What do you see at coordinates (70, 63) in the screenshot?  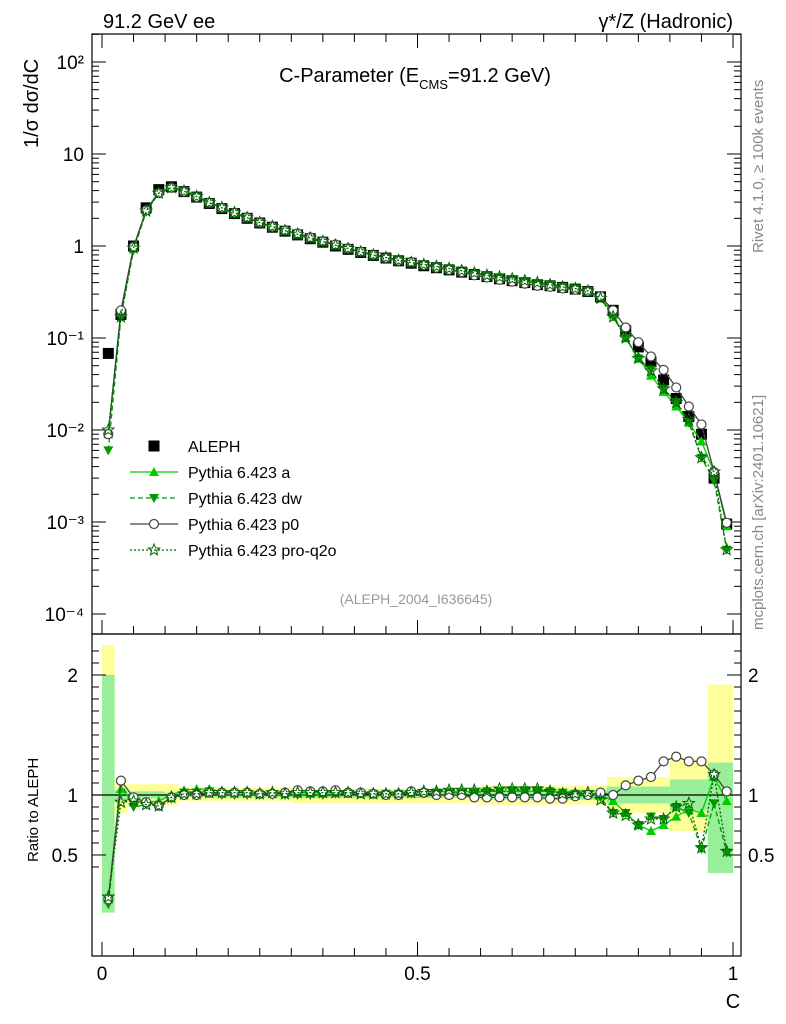 I see `y-tick-label-6: 10²` at bounding box center [70, 63].